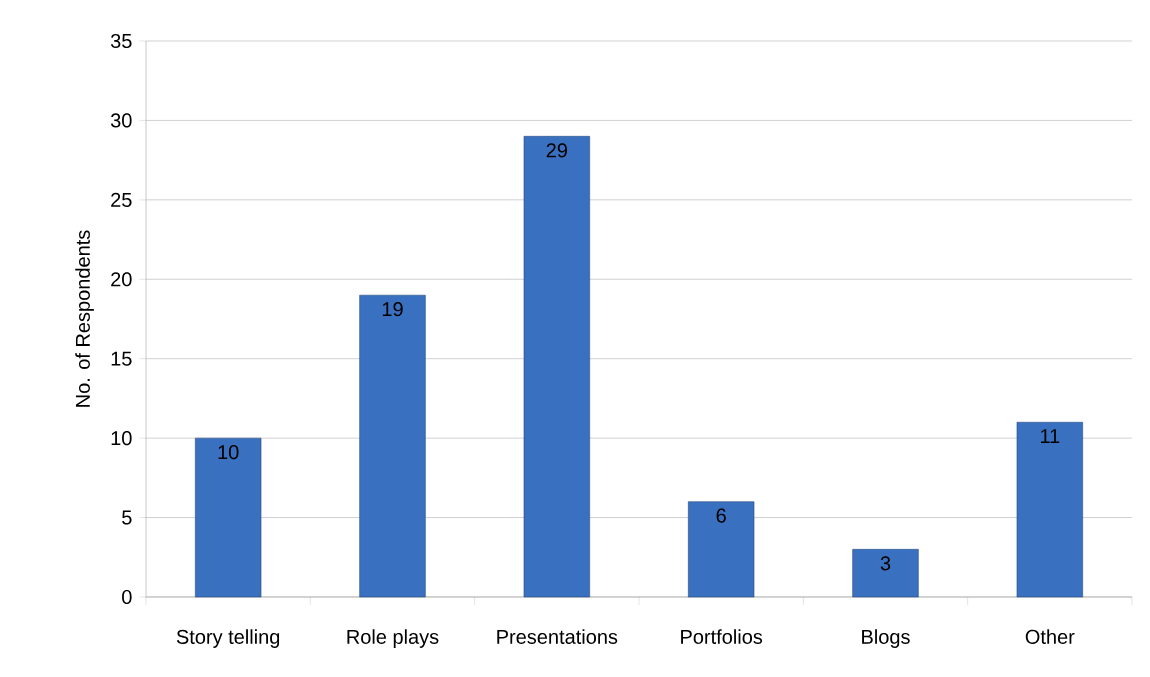 The height and width of the screenshot is (677, 1150). I want to click on y-tick-label: 35, so click(121, 41).